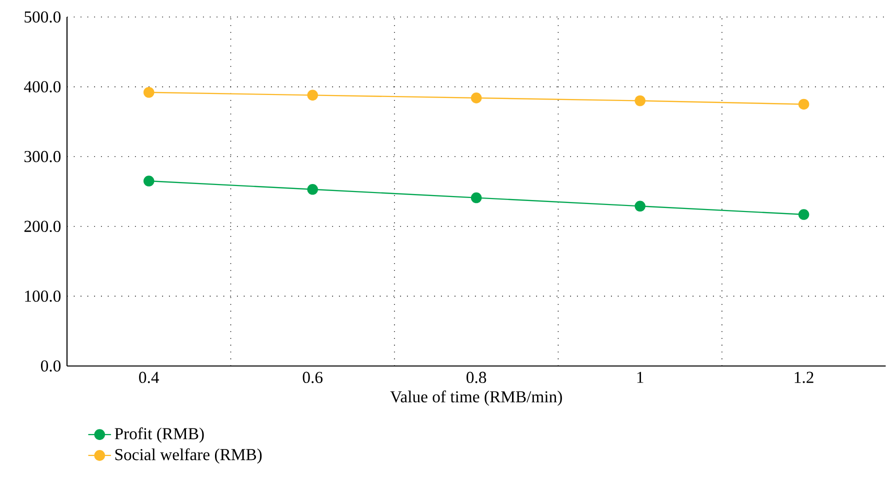  I want to click on y-tick-label: 400.0, so click(42, 86).